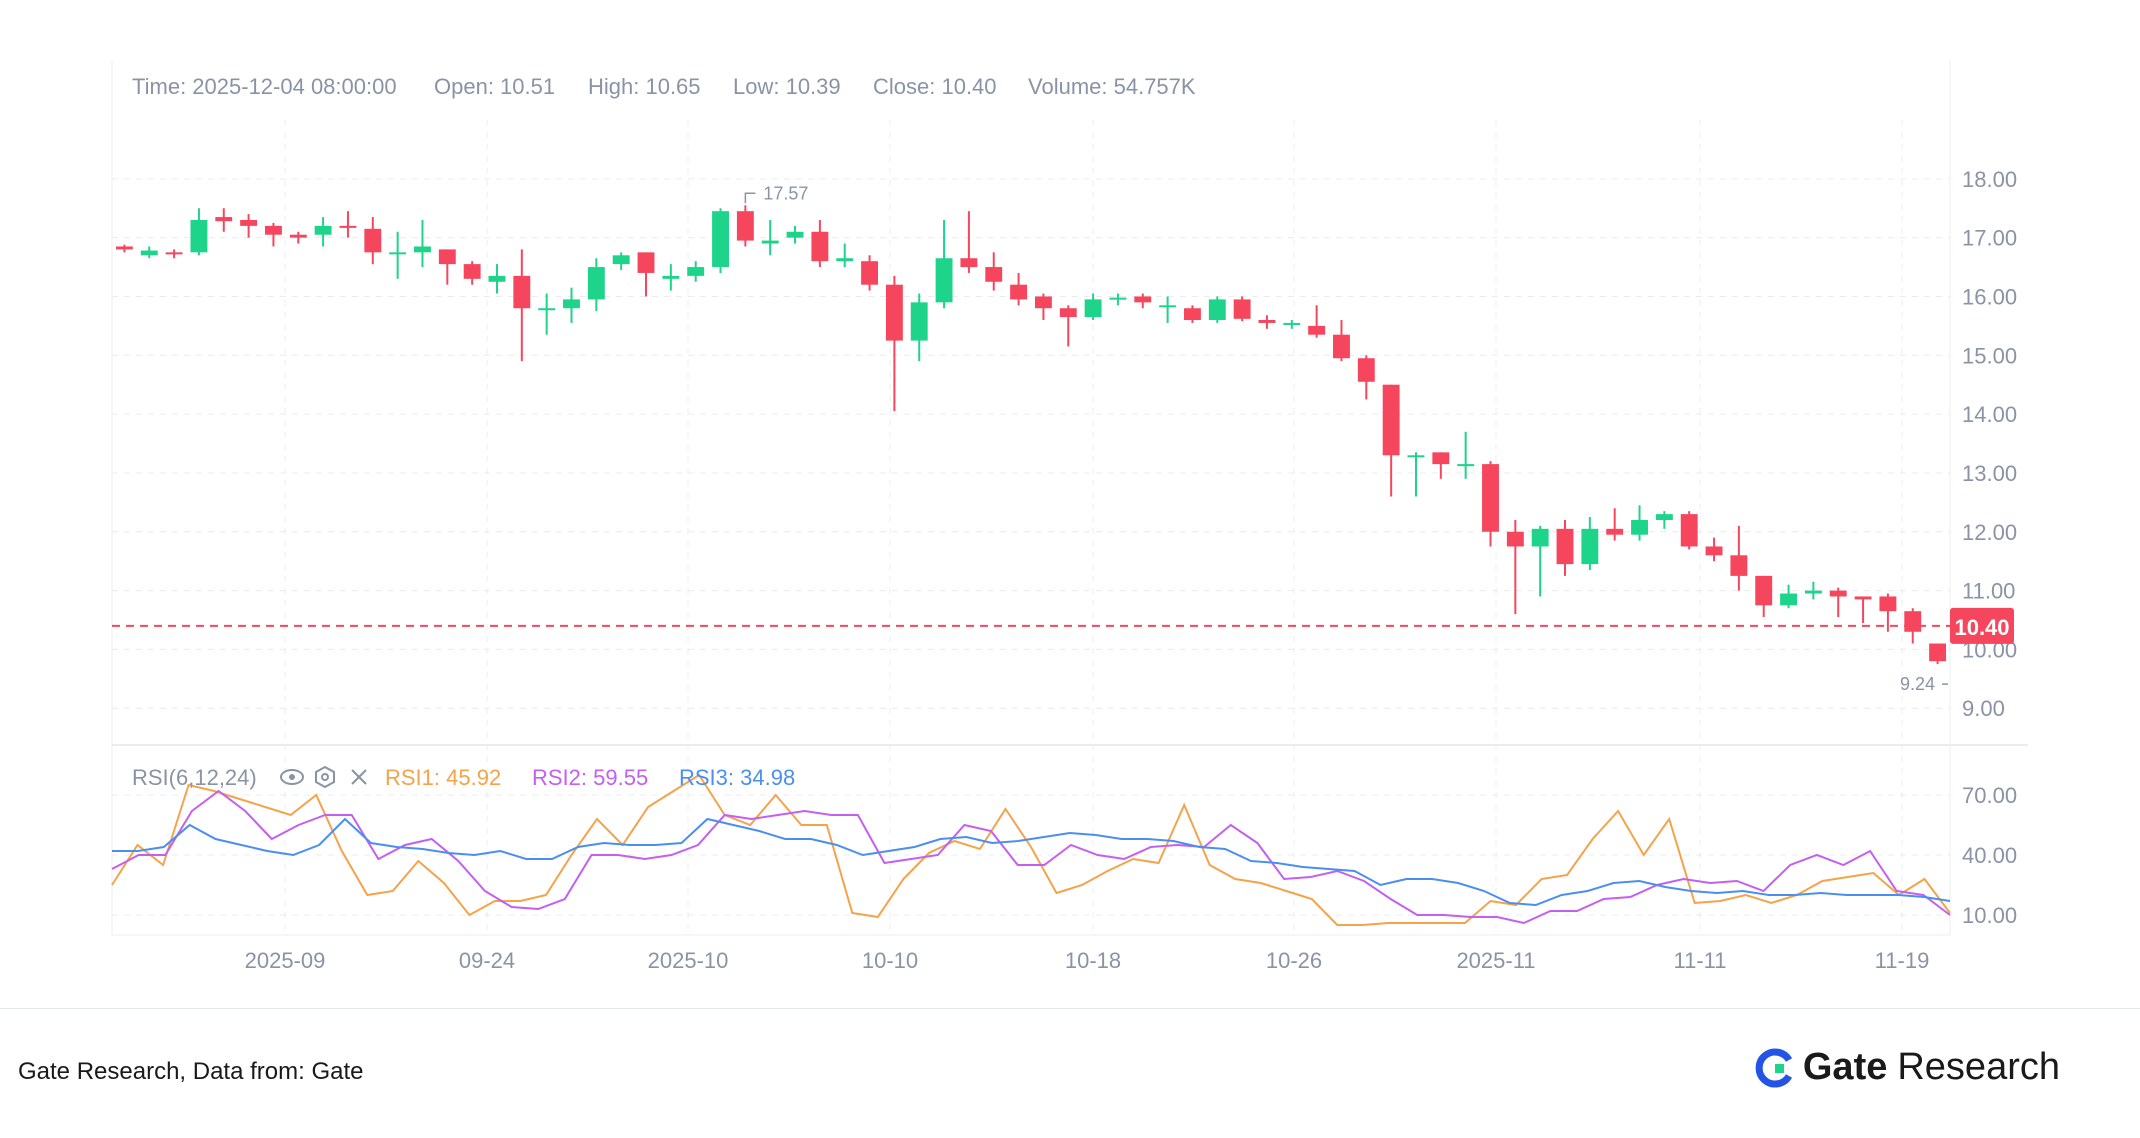  What do you see at coordinates (264, 86) in the screenshot?
I see `ohlc-time: Time: 2025-12-04 08:00:00` at bounding box center [264, 86].